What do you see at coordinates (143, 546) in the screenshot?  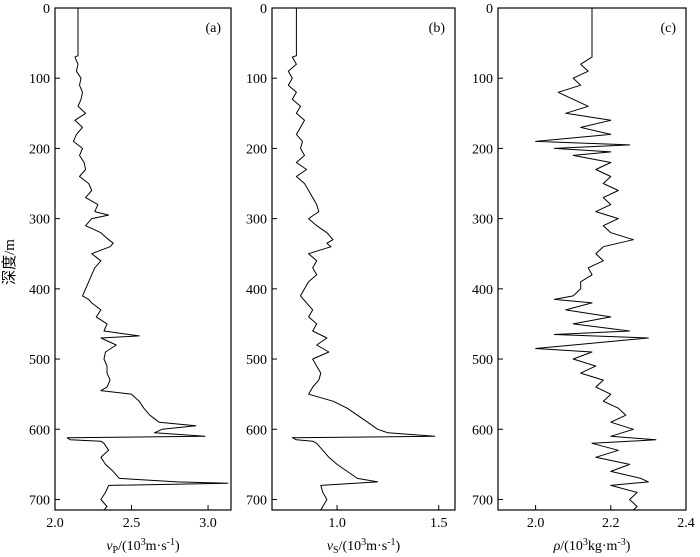 I see `x-axis-label: vP/(103m·s-1)` at bounding box center [143, 546].